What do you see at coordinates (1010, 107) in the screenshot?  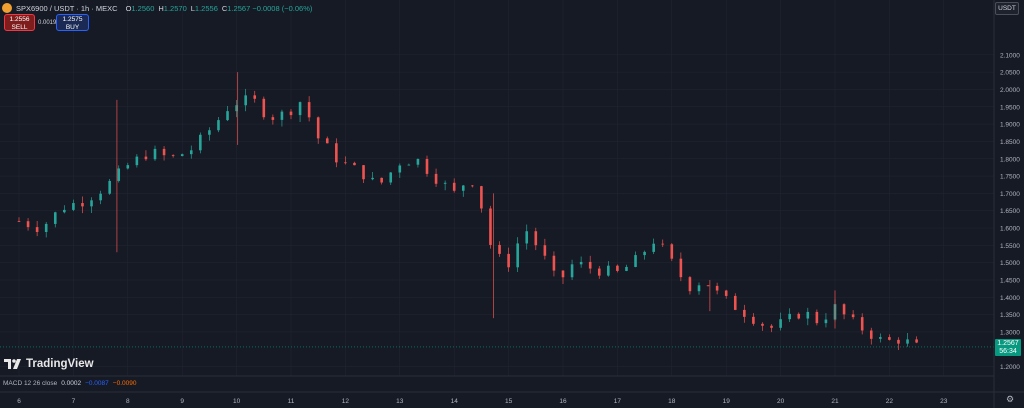 I see `price-axis-label: 1.9500` at bounding box center [1010, 107].